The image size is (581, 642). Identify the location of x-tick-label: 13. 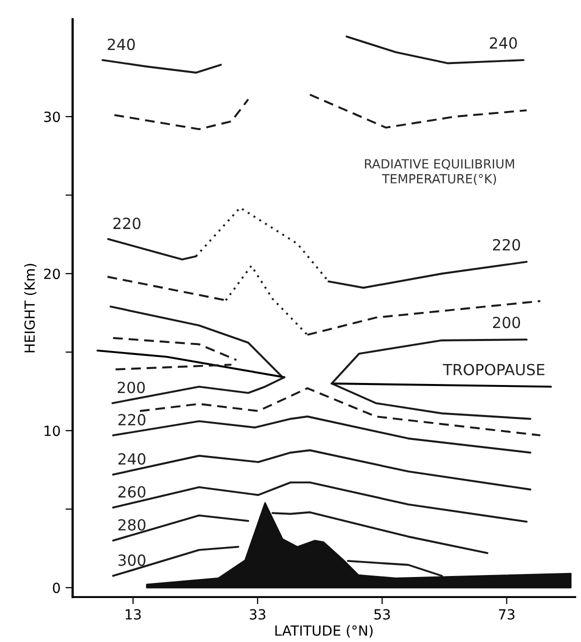
(133, 614).